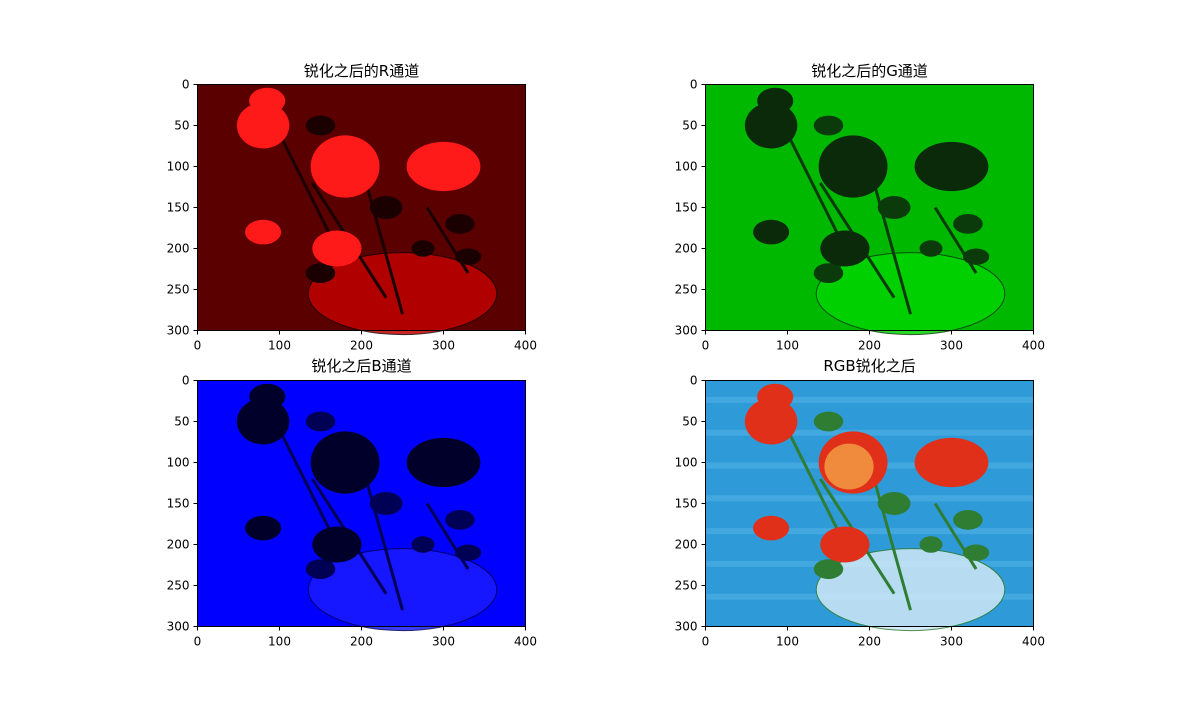 Image resolution: width=1200 pixels, height=703 pixels. Describe the element at coordinates (869, 366) in the screenshot. I see `panel-title: RGB锐化之后` at that location.